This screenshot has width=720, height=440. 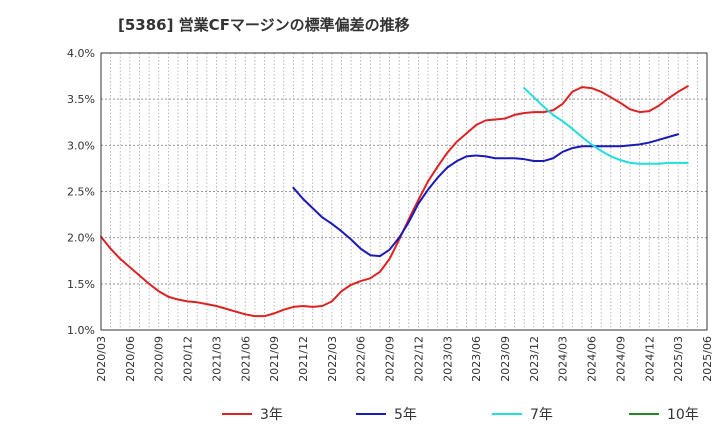 What do you see at coordinates (101, 359) in the screenshot?
I see `x-tick-label: 2020/03` at bounding box center [101, 359].